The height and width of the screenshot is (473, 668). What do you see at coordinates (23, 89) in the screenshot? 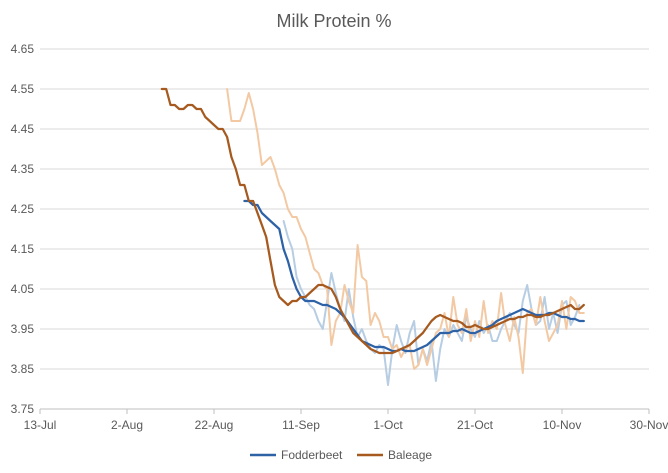
I see `y-tick-label: 4.55` at bounding box center [23, 89].